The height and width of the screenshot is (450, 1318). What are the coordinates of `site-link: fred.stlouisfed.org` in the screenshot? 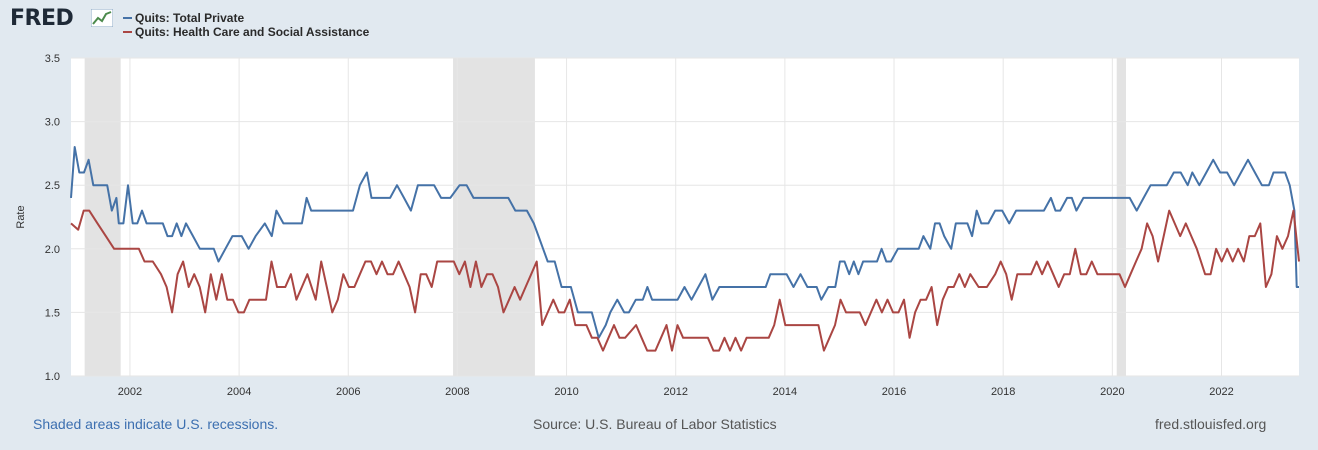 It's located at (1211, 424).